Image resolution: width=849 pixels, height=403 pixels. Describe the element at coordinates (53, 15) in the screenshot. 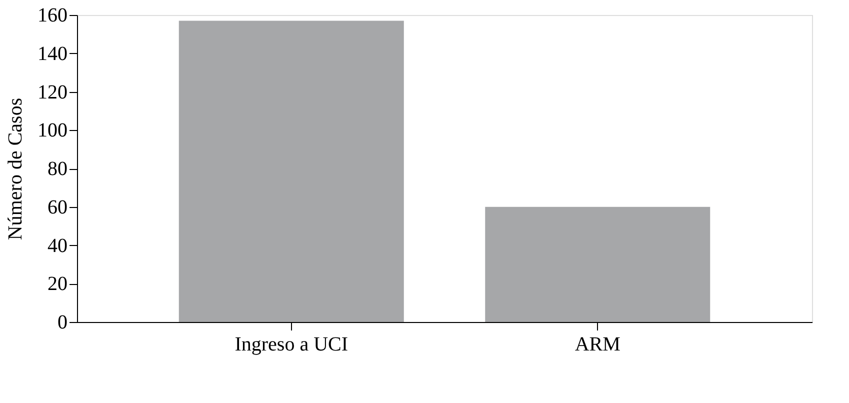

I see `y-tick-label: 160` at that location.